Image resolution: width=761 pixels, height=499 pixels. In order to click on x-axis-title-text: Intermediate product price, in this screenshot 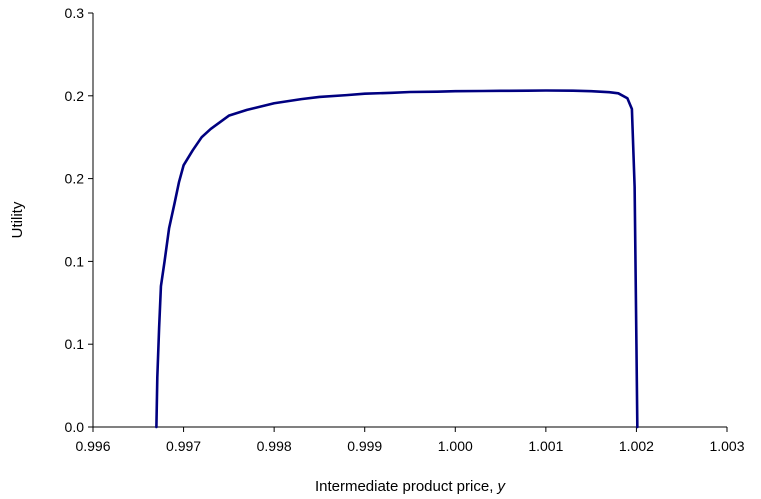, I will do `click(404, 486)`.